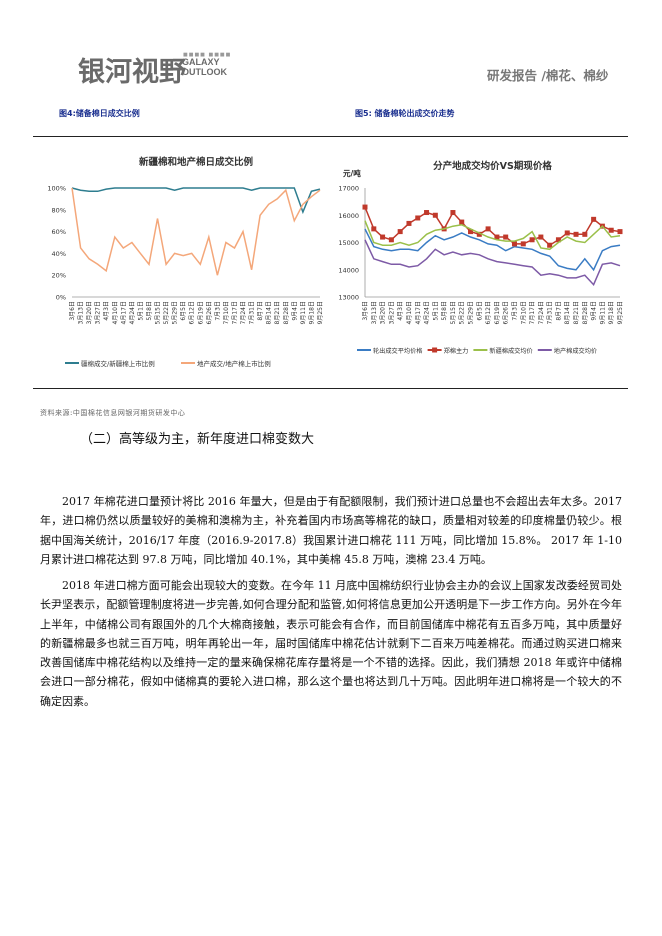  What do you see at coordinates (456, 351) in the screenshot?
I see `legend-label-1: 郑棉主力` at bounding box center [456, 351].